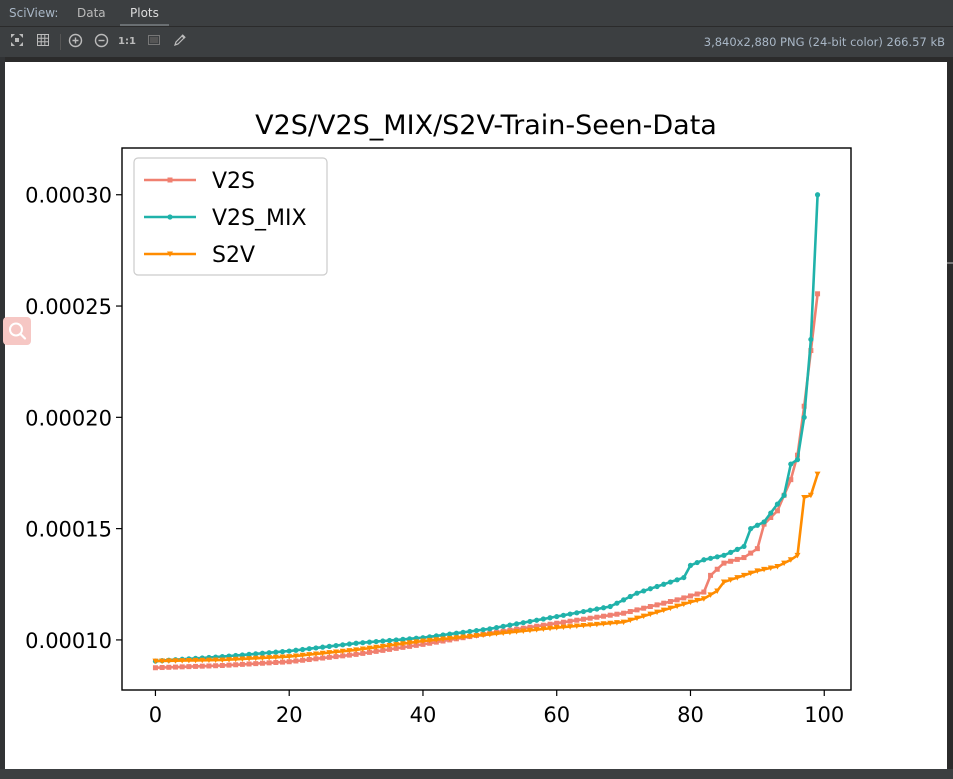  What do you see at coordinates (75, 42) in the screenshot?
I see `zoom-in-icon` at bounding box center [75, 42].